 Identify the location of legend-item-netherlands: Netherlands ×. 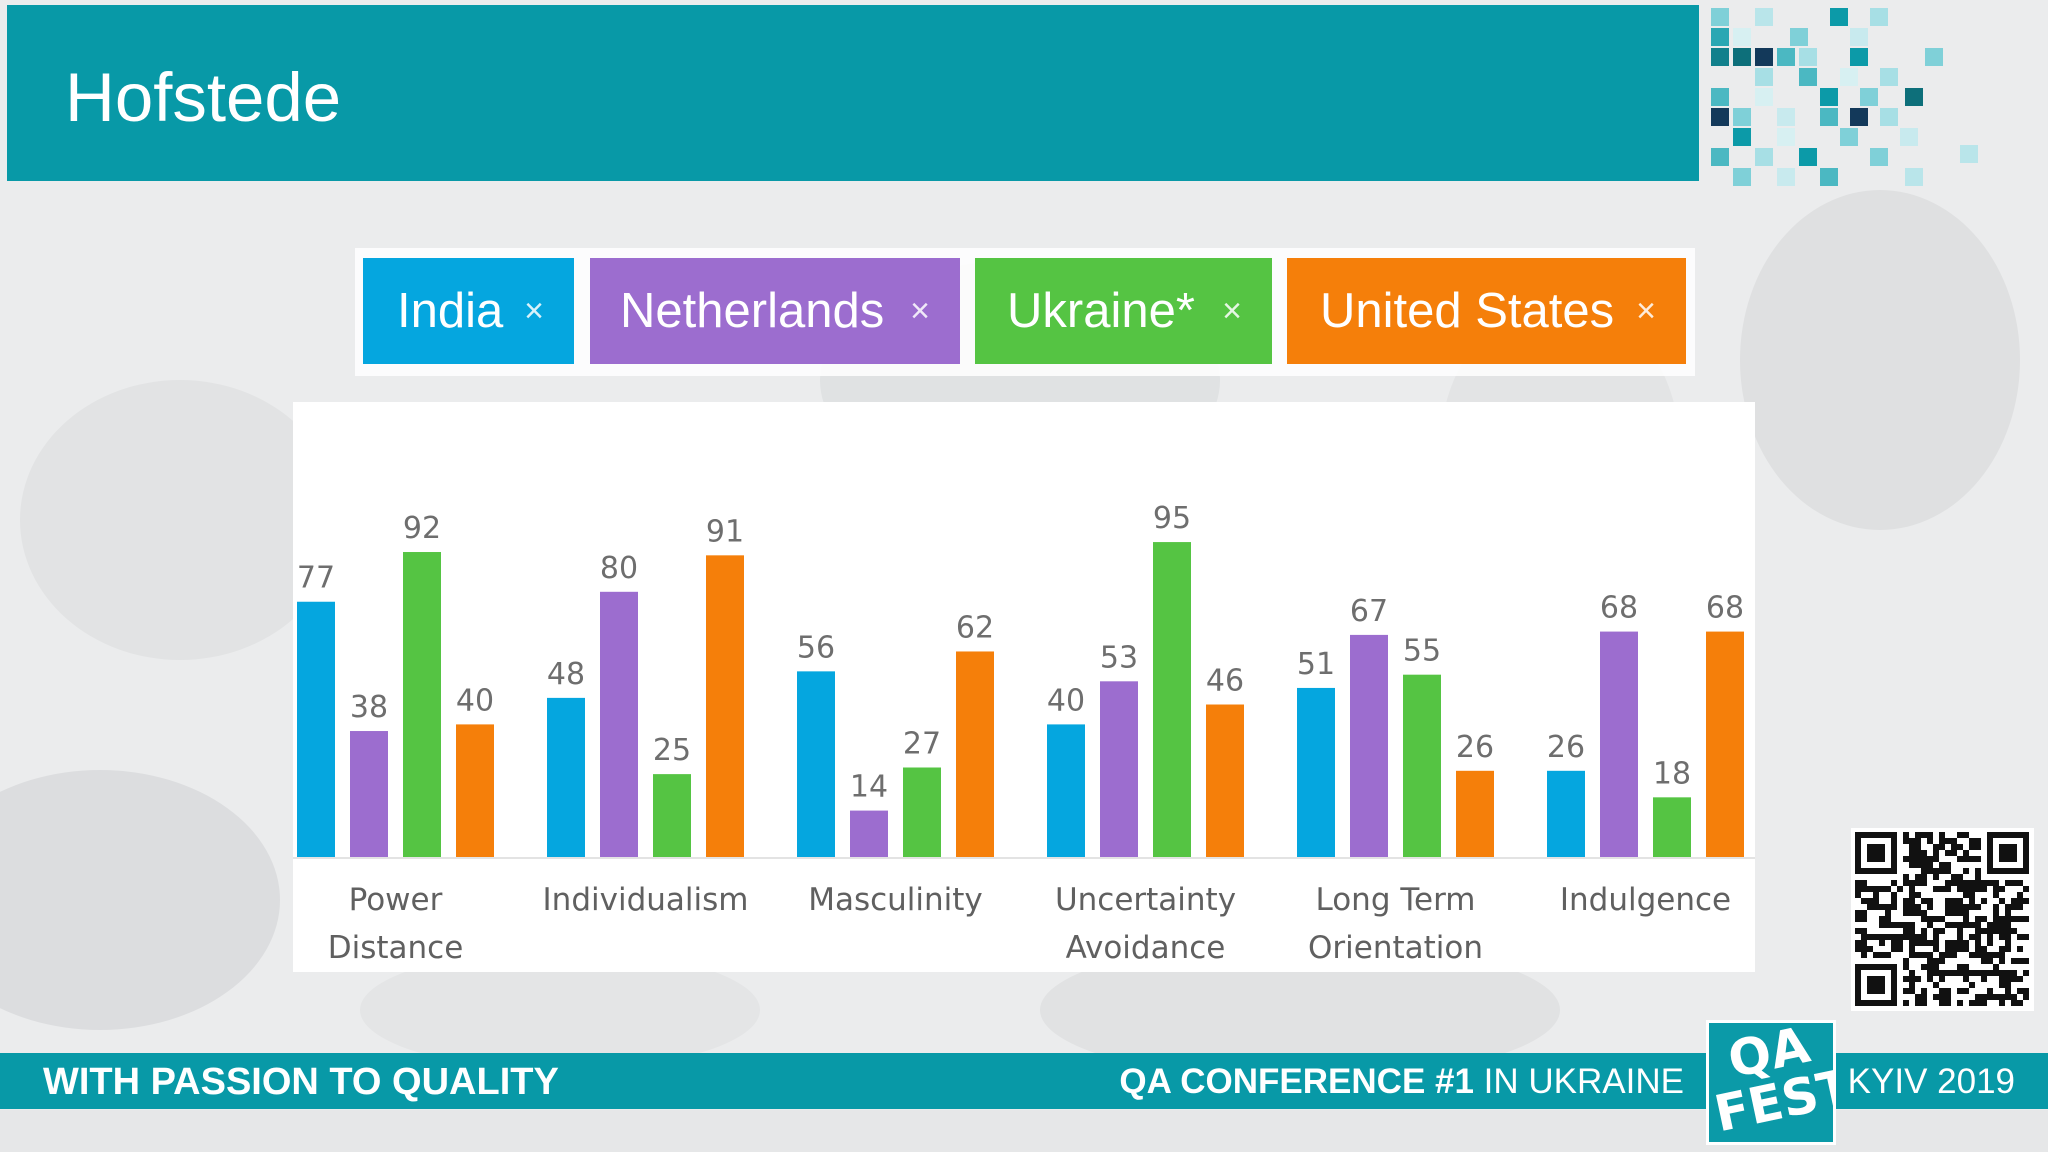
(775, 311).